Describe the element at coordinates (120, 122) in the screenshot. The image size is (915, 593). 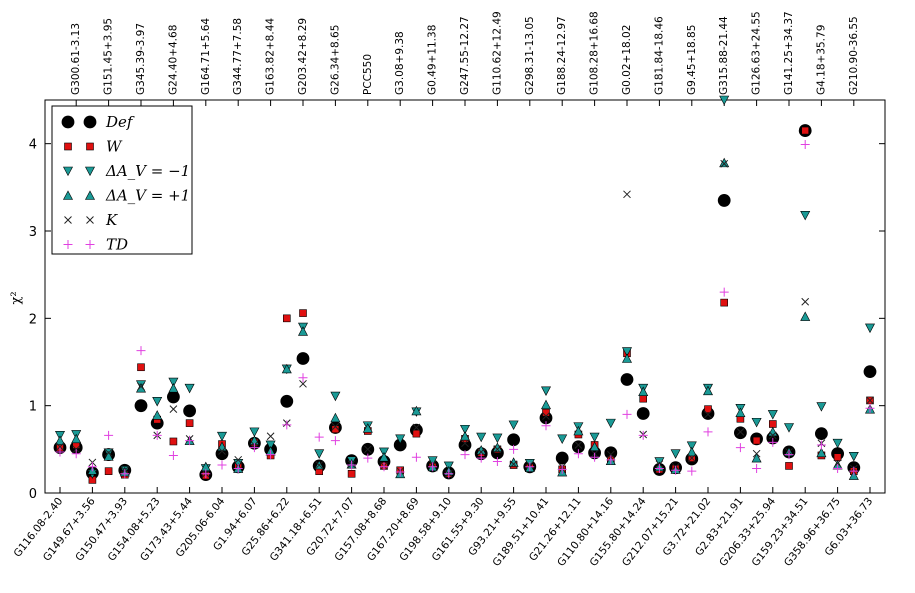
I see `legend-label-Def: Def` at that location.